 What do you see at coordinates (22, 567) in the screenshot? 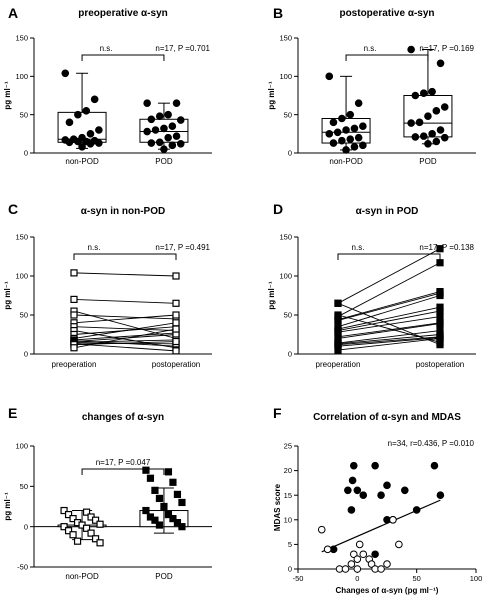
I see `y-tick-label: -50` at bounding box center [22, 567].